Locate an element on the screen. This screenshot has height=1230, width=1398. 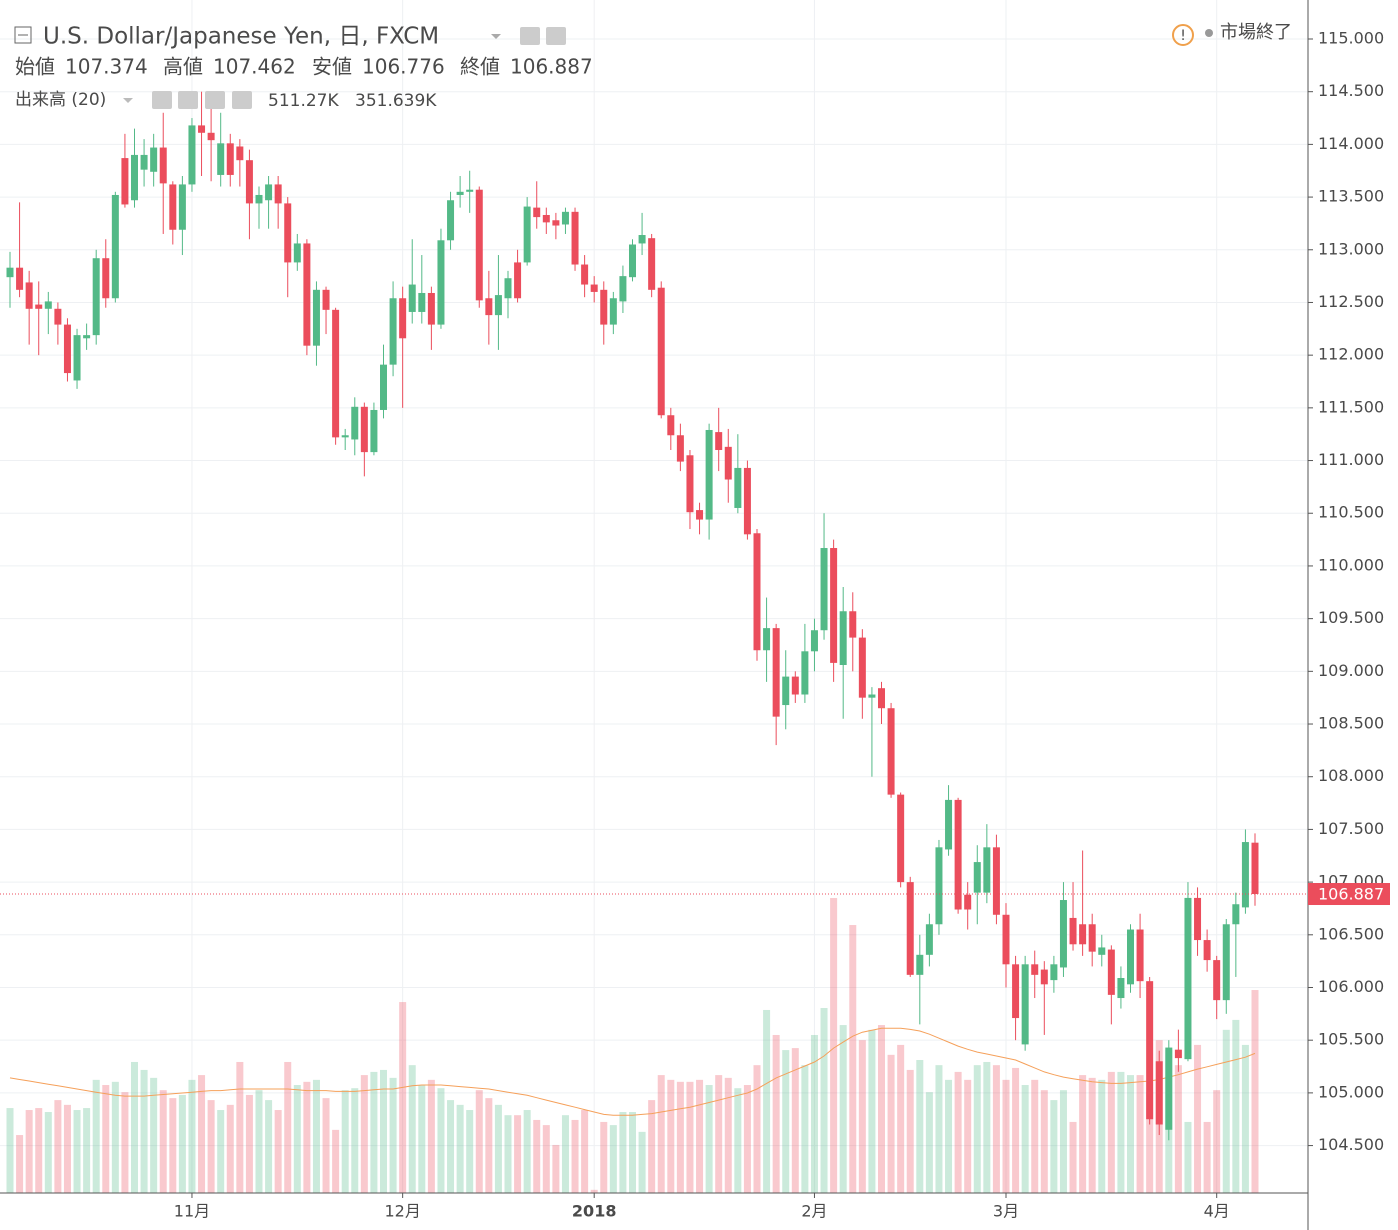
last-price-label: 106.887 is located at coordinates (1351, 894).